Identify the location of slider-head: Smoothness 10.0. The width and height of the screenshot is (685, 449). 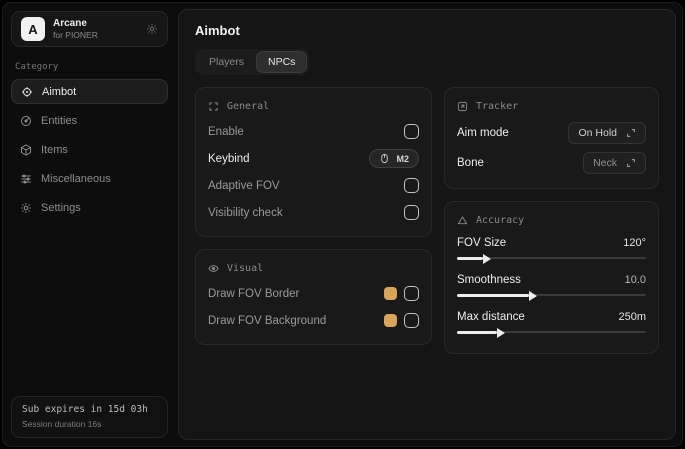
(551, 279).